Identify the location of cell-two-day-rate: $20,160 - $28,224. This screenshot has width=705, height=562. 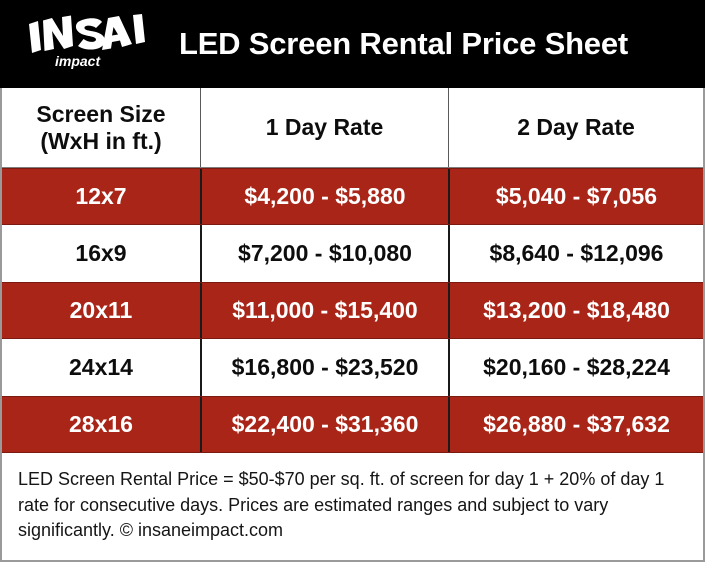
(575, 367).